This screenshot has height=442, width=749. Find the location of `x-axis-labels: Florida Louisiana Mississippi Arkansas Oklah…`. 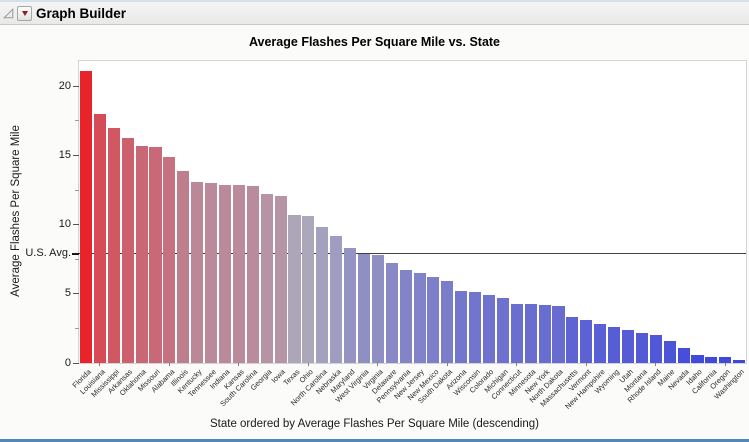

x-axis-labels: Florida Louisiana Mississippi Arkansas Oklah… is located at coordinates (408, 392).